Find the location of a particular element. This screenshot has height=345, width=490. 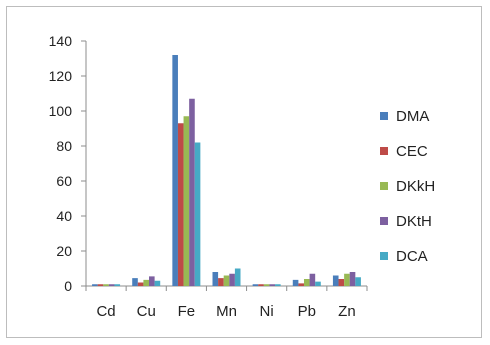

bar-cec-cu is located at coordinates (140, 284).